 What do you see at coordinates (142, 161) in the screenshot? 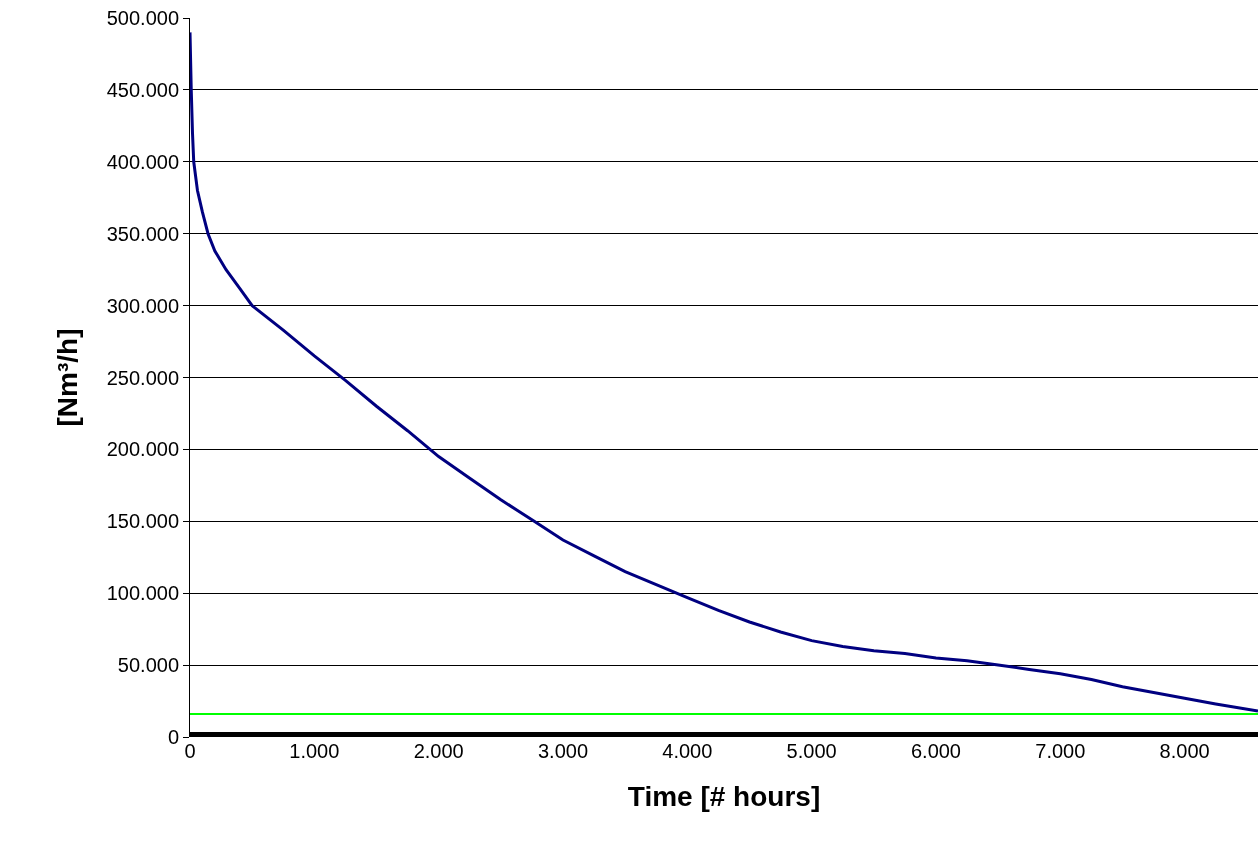
I see `y-tick-label: 400.000` at bounding box center [142, 161].